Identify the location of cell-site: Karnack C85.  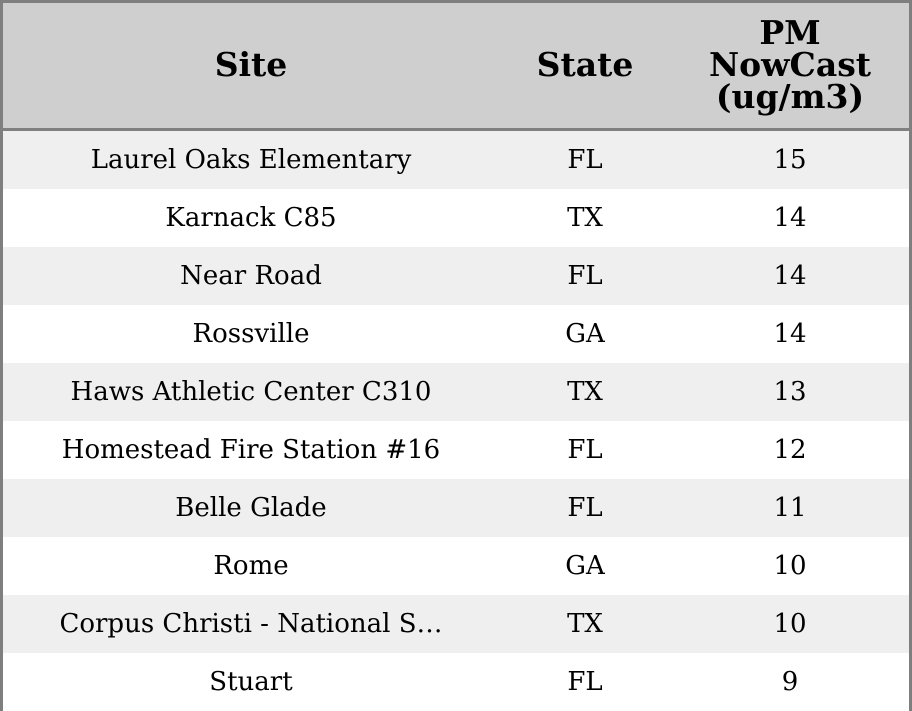
(251, 217).